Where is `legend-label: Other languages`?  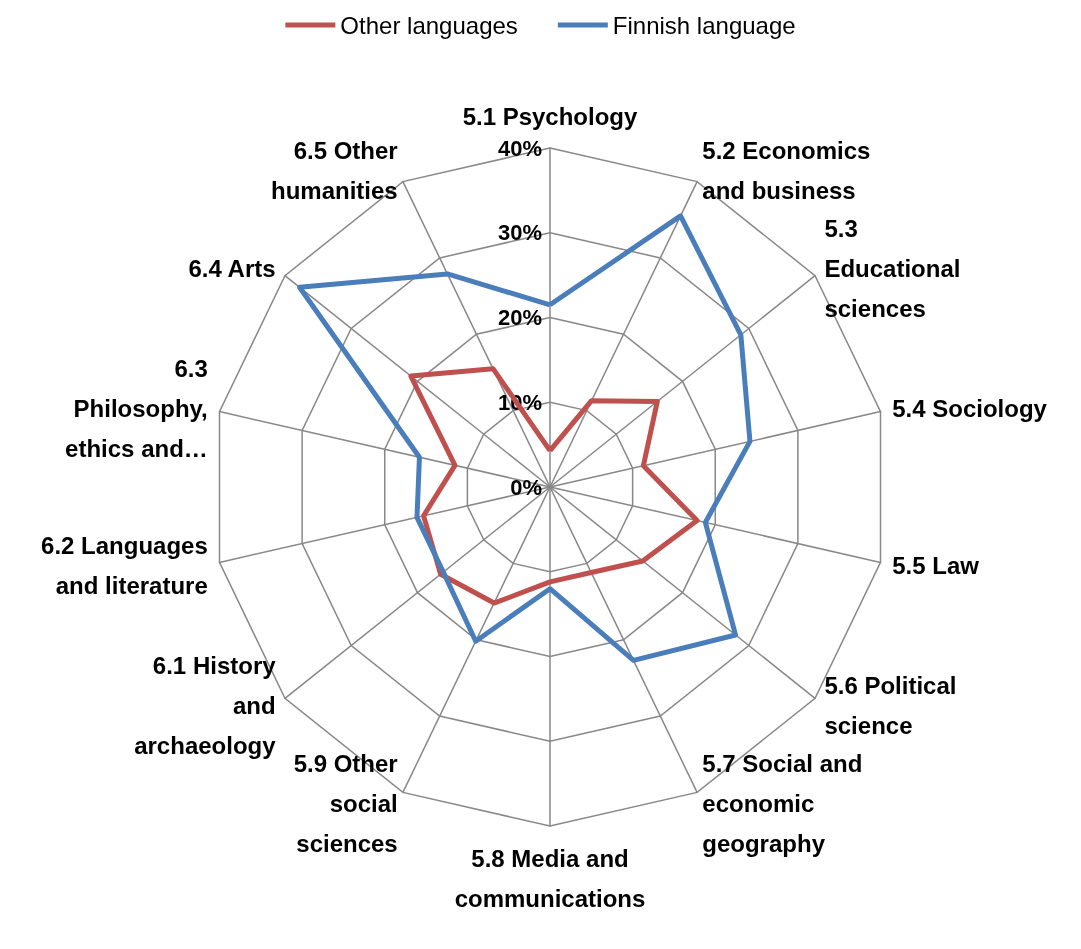
legend-label: Other languages is located at coordinates (429, 25).